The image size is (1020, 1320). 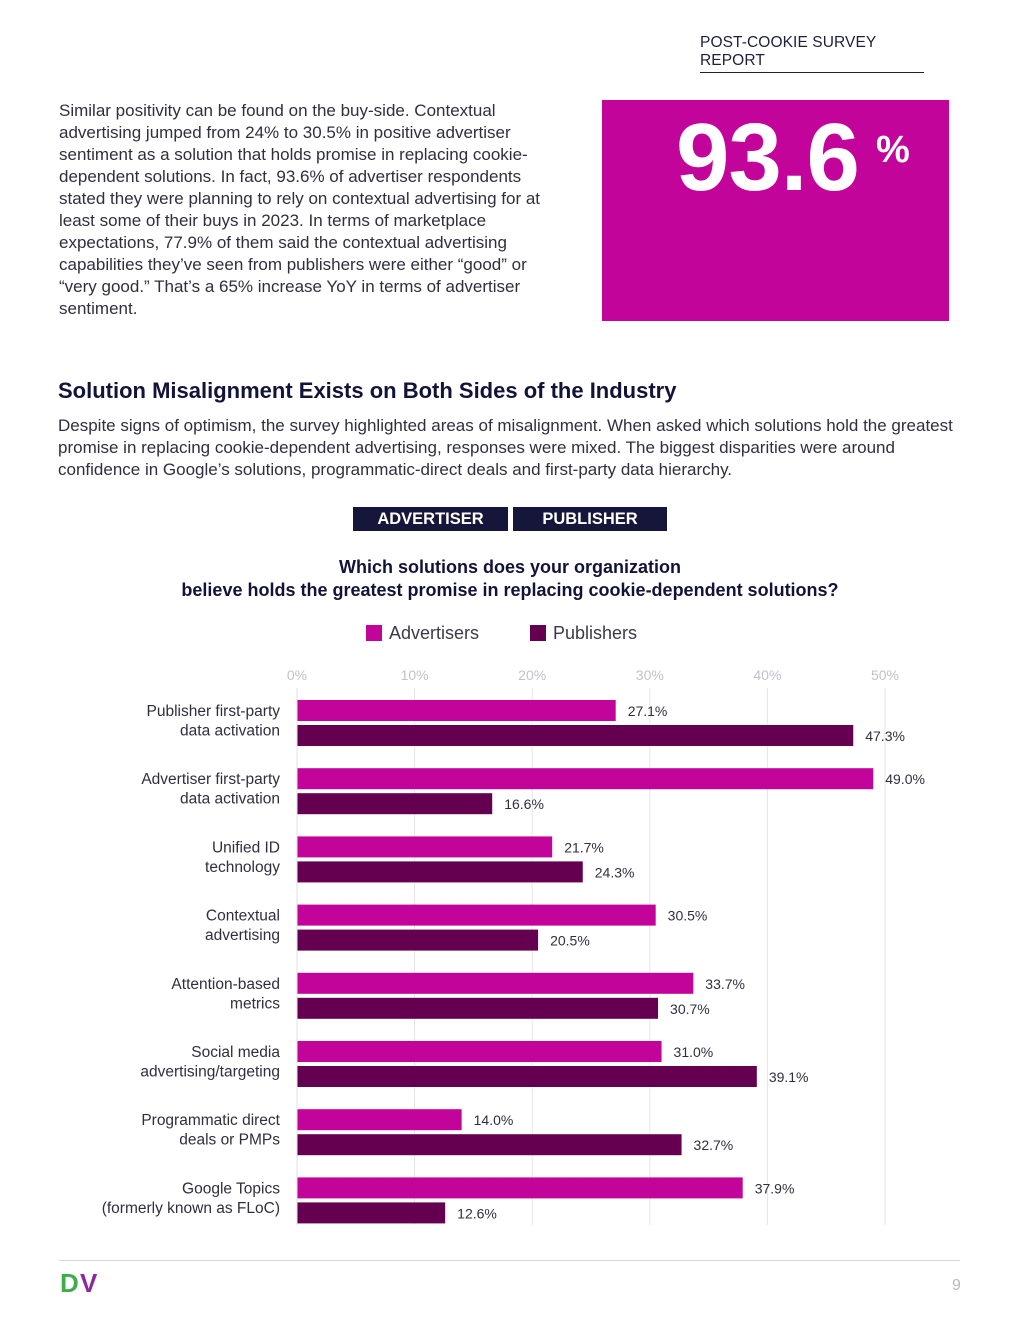 What do you see at coordinates (246, 847) in the screenshot?
I see `category-label-line: Unified ID` at bounding box center [246, 847].